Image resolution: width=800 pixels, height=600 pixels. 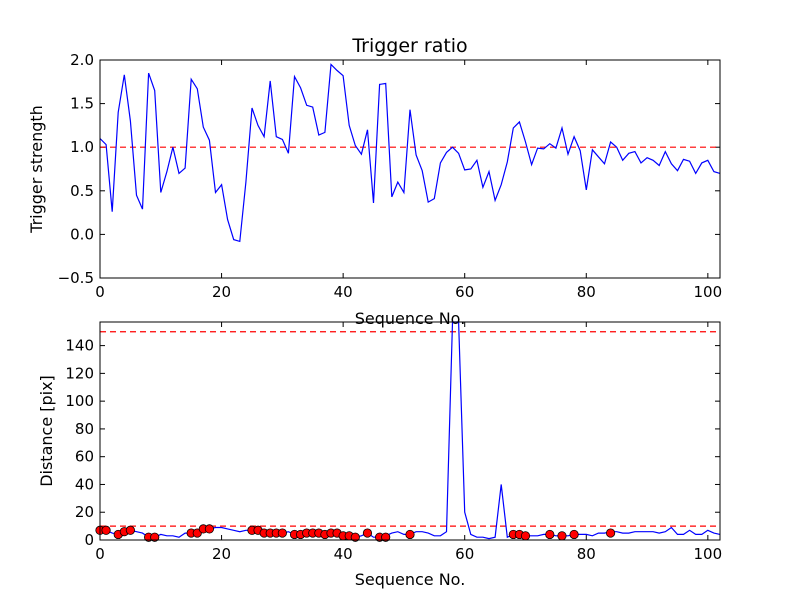 What do you see at coordinates (79, 346) in the screenshot?
I see `y-tick-label: 140` at bounding box center [79, 346].